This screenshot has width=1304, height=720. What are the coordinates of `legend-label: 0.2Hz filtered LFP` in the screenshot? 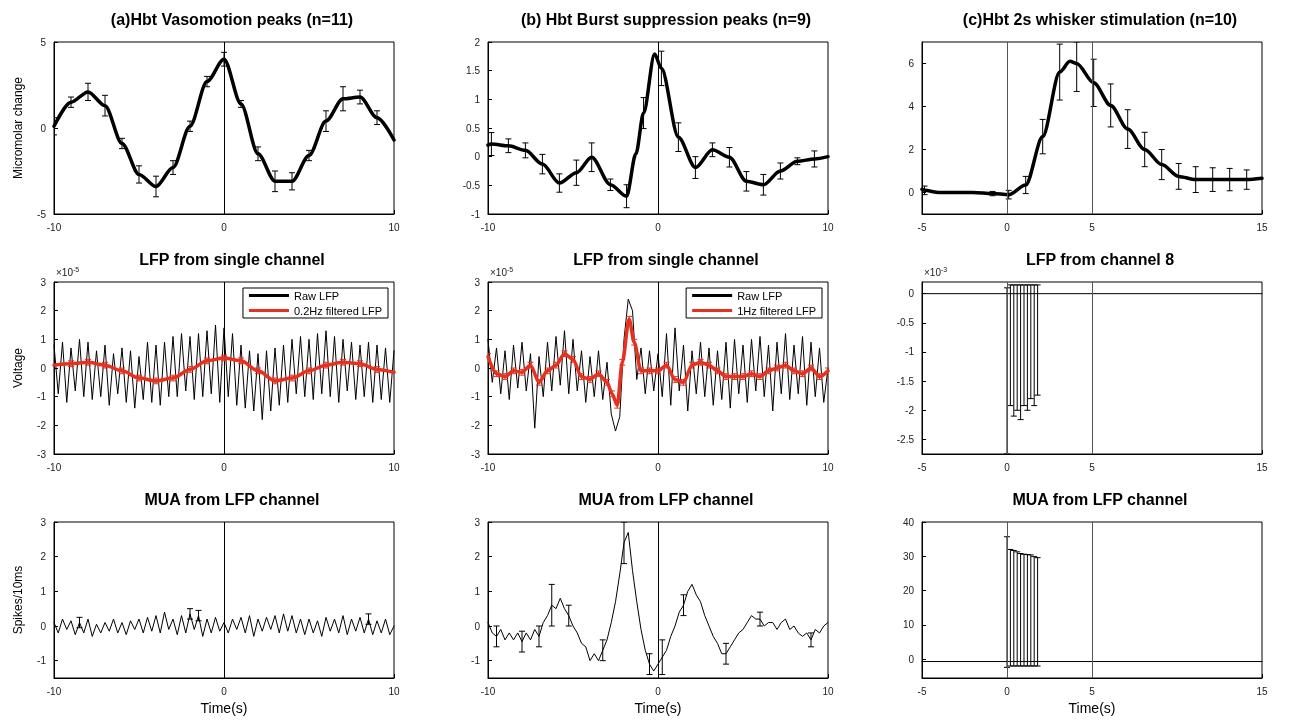 It's located at (338, 310).